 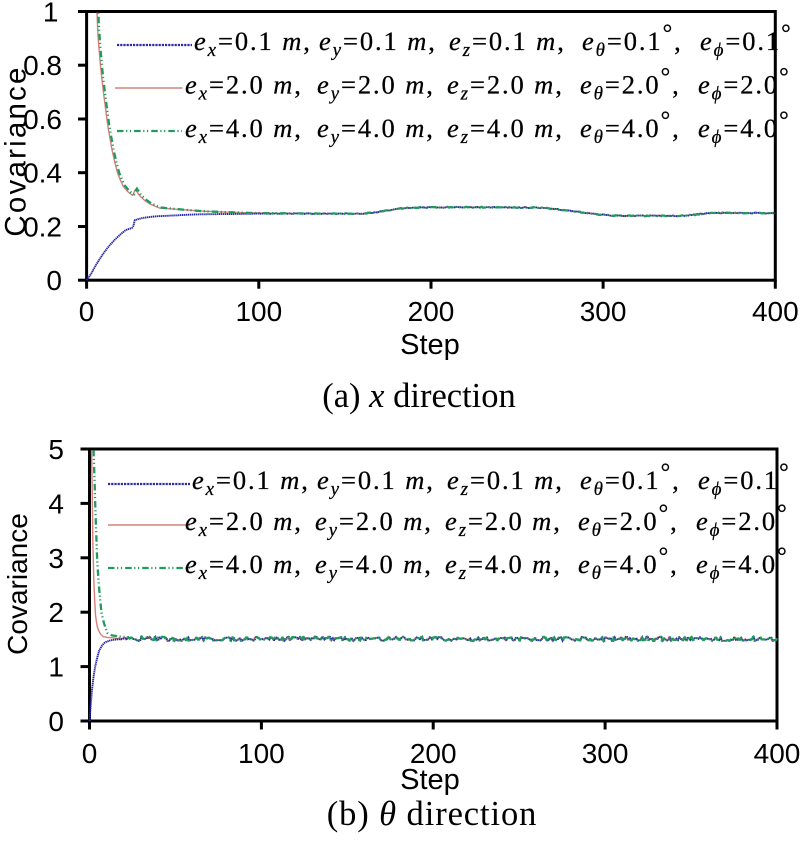 What do you see at coordinates (42, 119) in the screenshot?
I see `svg-text: 0.6` at bounding box center [42, 119].